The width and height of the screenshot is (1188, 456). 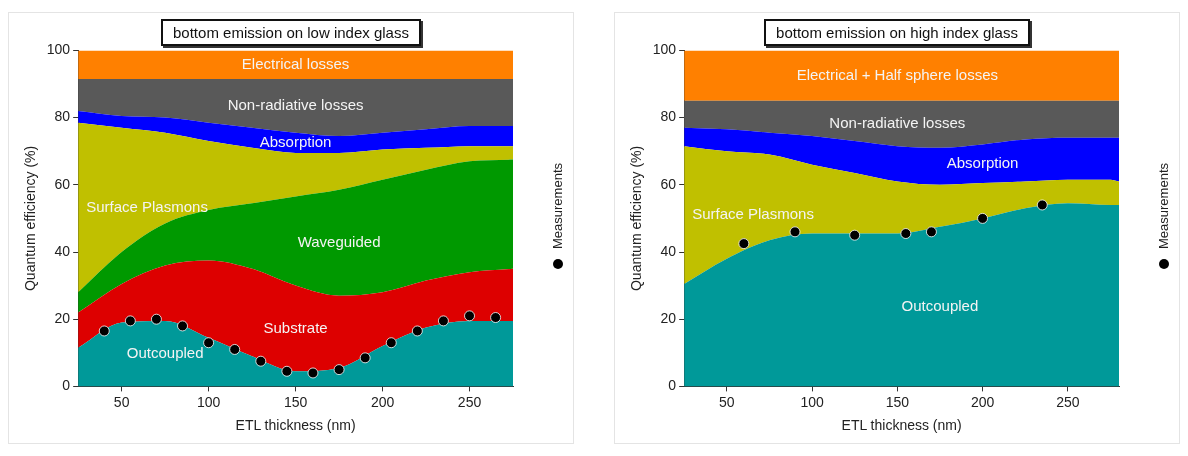 I want to click on chart-title: bottom emission on high index glass, so click(x=897, y=32).